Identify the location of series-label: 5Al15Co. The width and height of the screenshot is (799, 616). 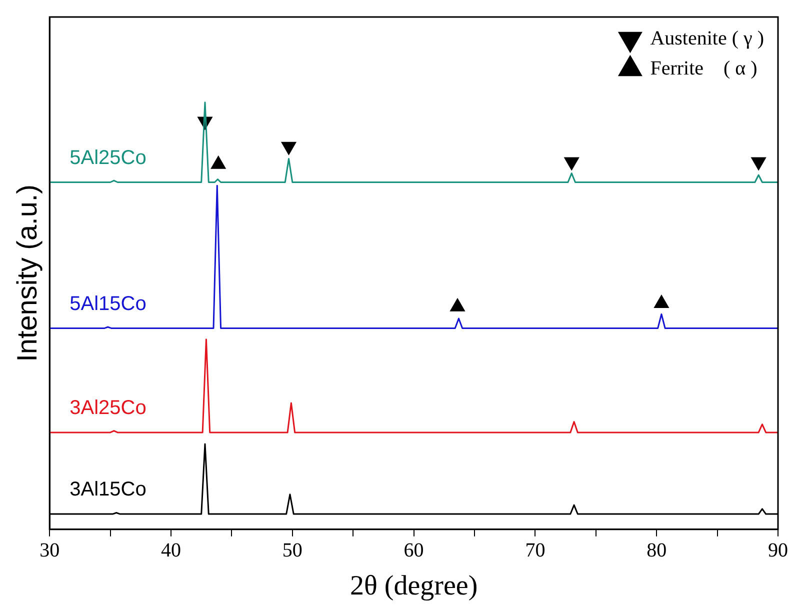
(108, 303).